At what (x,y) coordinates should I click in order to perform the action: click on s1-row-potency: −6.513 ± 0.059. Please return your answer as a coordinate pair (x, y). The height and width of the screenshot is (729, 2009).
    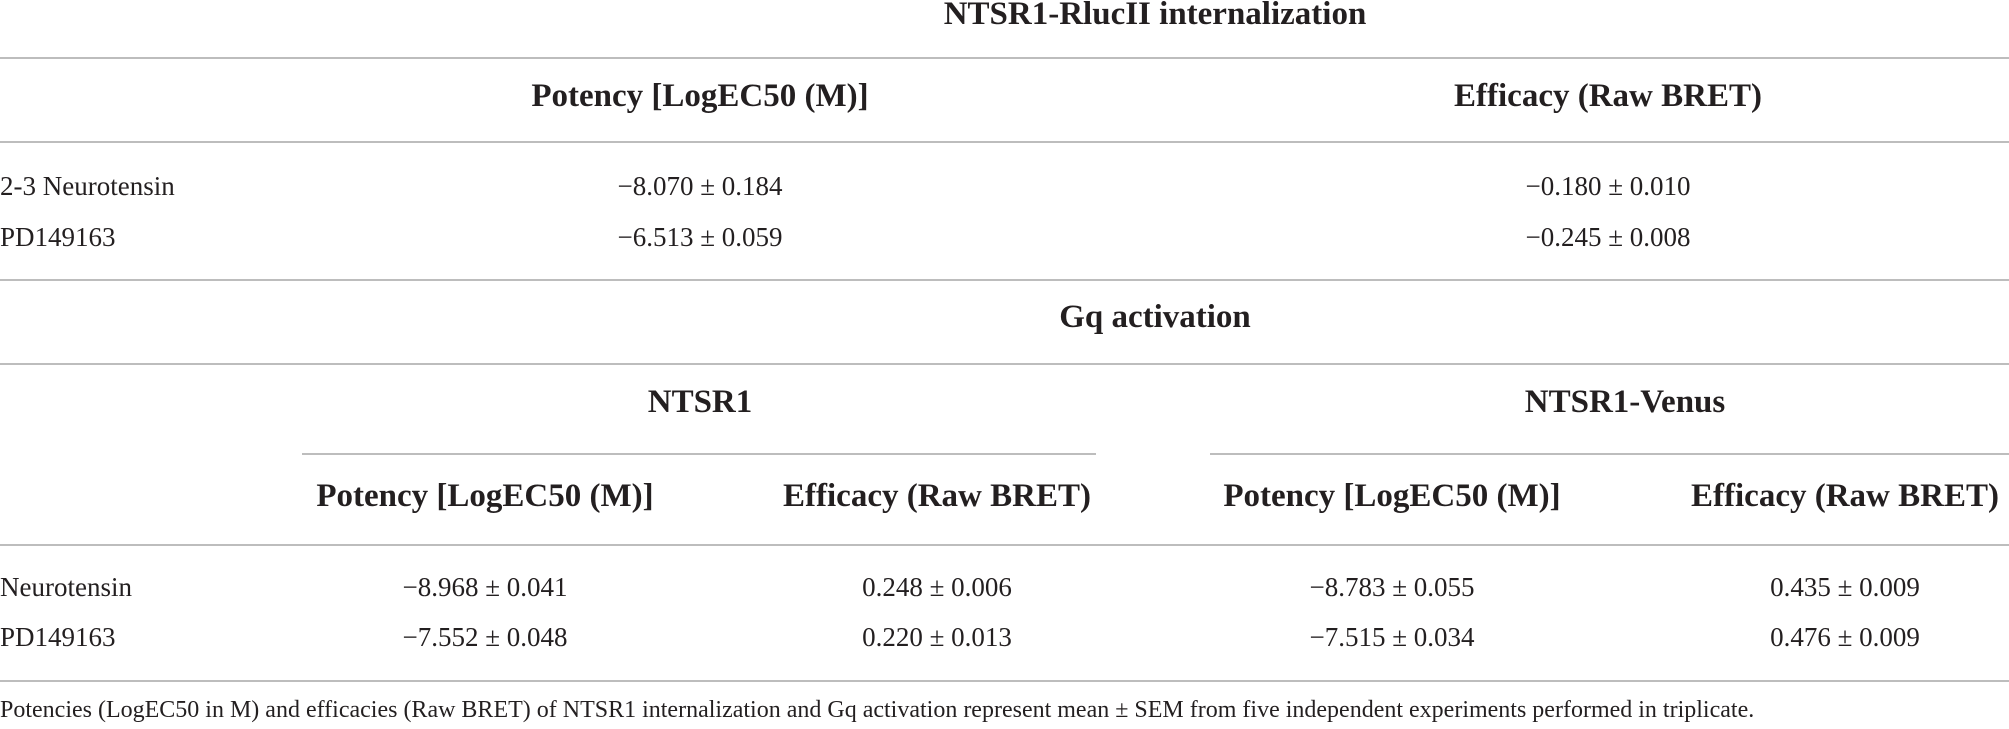
    Looking at the image, I should click on (700, 237).